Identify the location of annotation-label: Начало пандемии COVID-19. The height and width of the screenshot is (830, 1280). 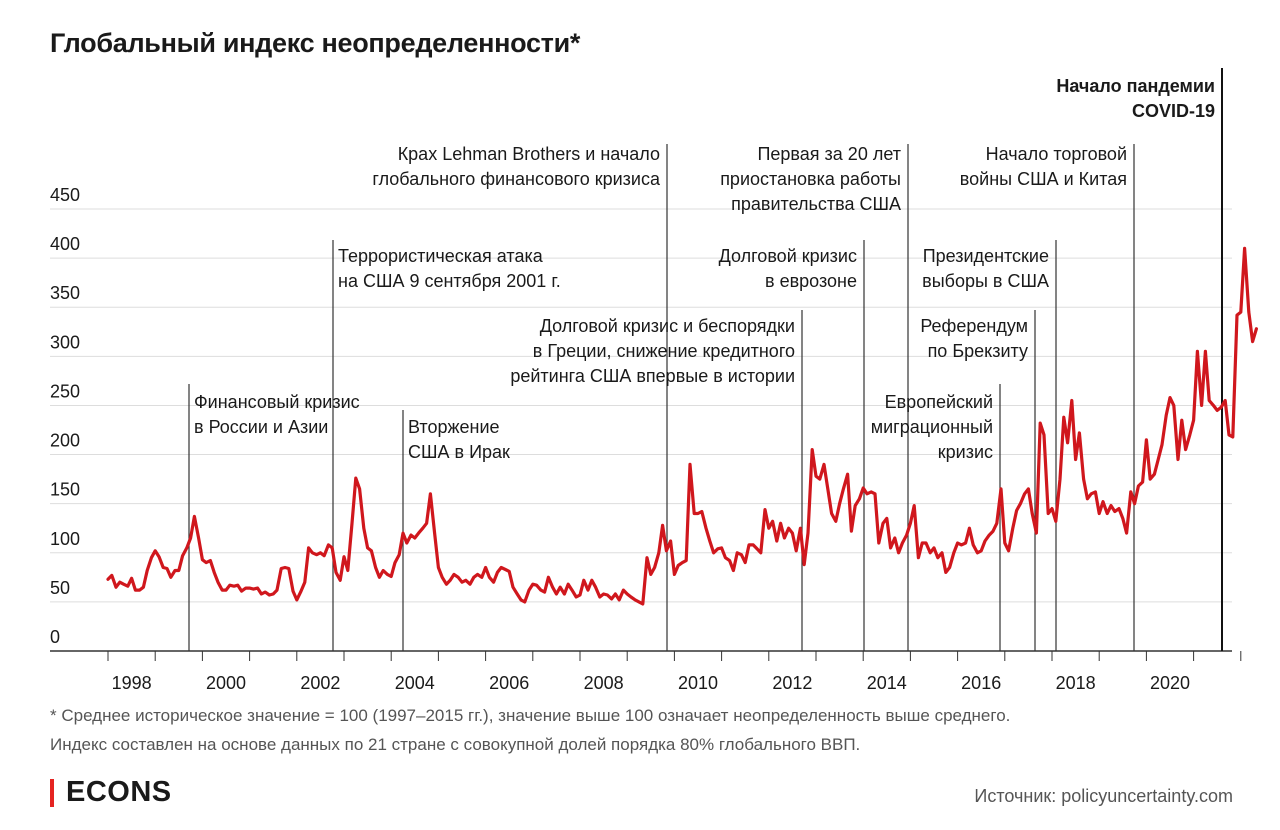
(1135, 98).